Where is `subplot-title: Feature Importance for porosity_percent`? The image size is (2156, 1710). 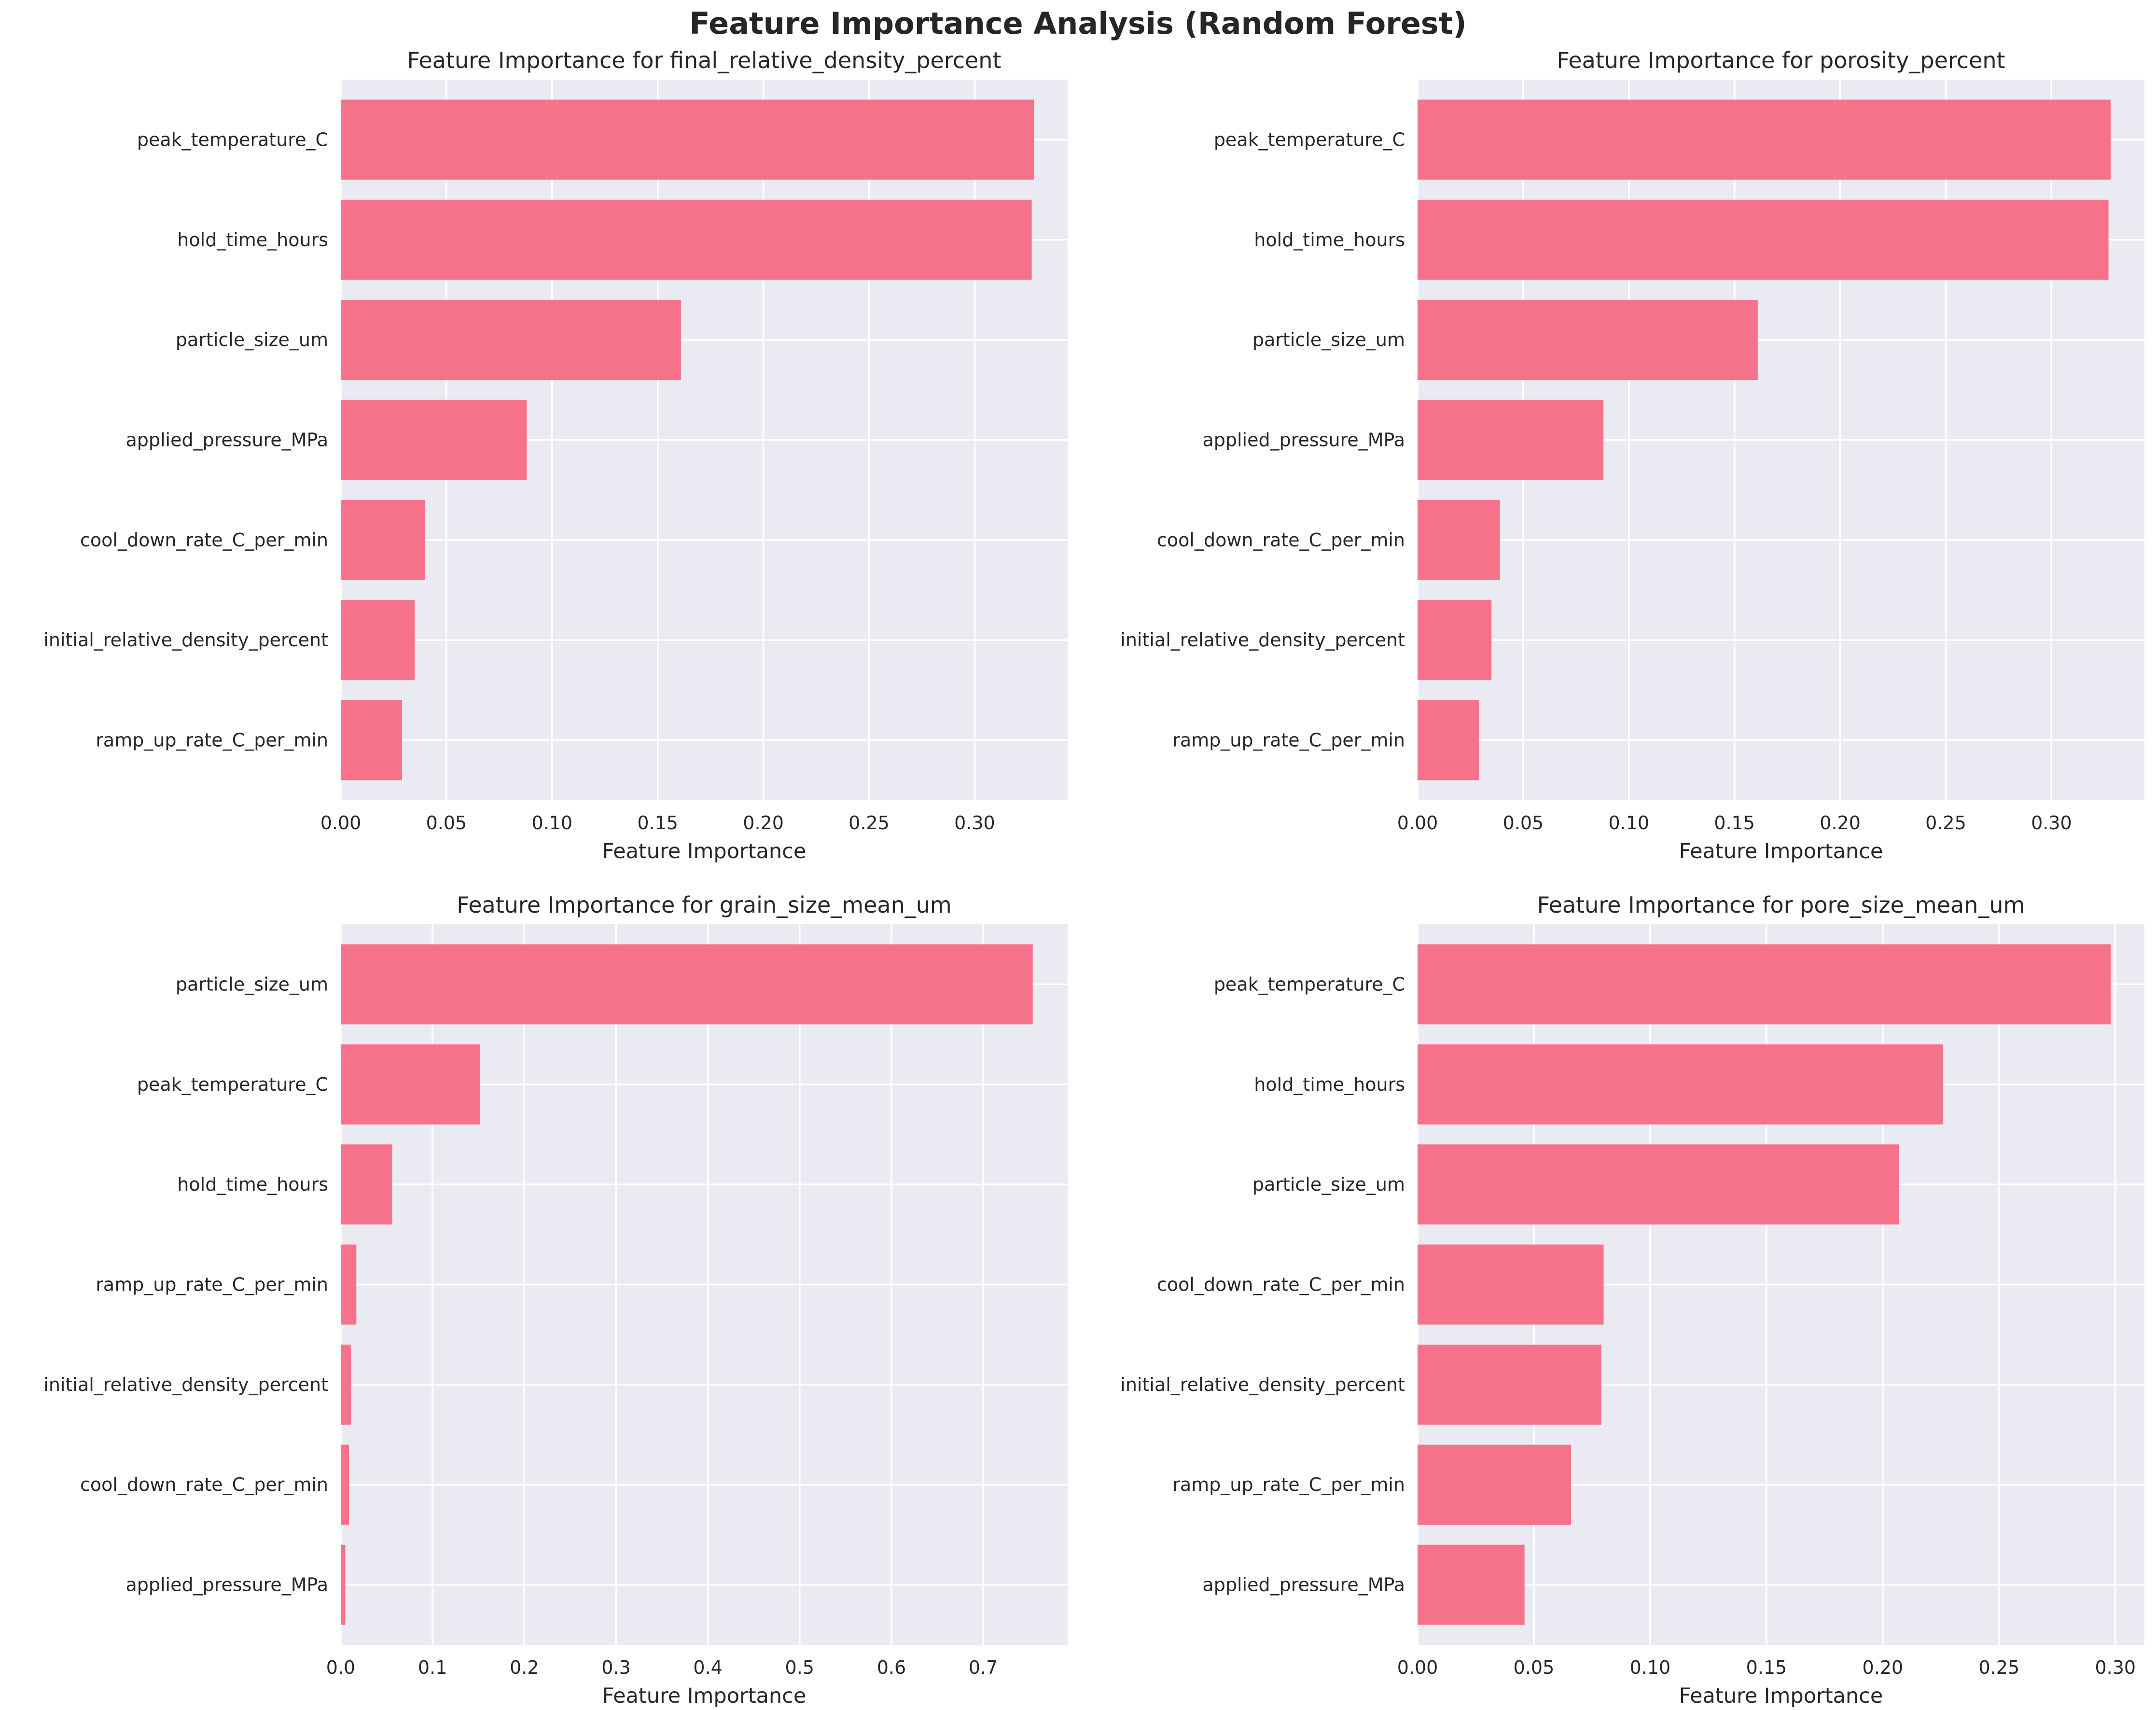
subplot-title: Feature Importance for porosity_percent is located at coordinates (1781, 60).